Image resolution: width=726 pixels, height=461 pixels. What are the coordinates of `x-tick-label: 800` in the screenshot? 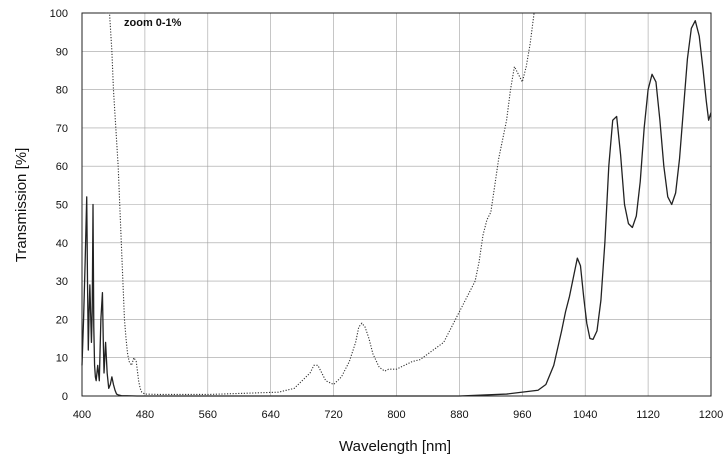 It's located at (396, 415).